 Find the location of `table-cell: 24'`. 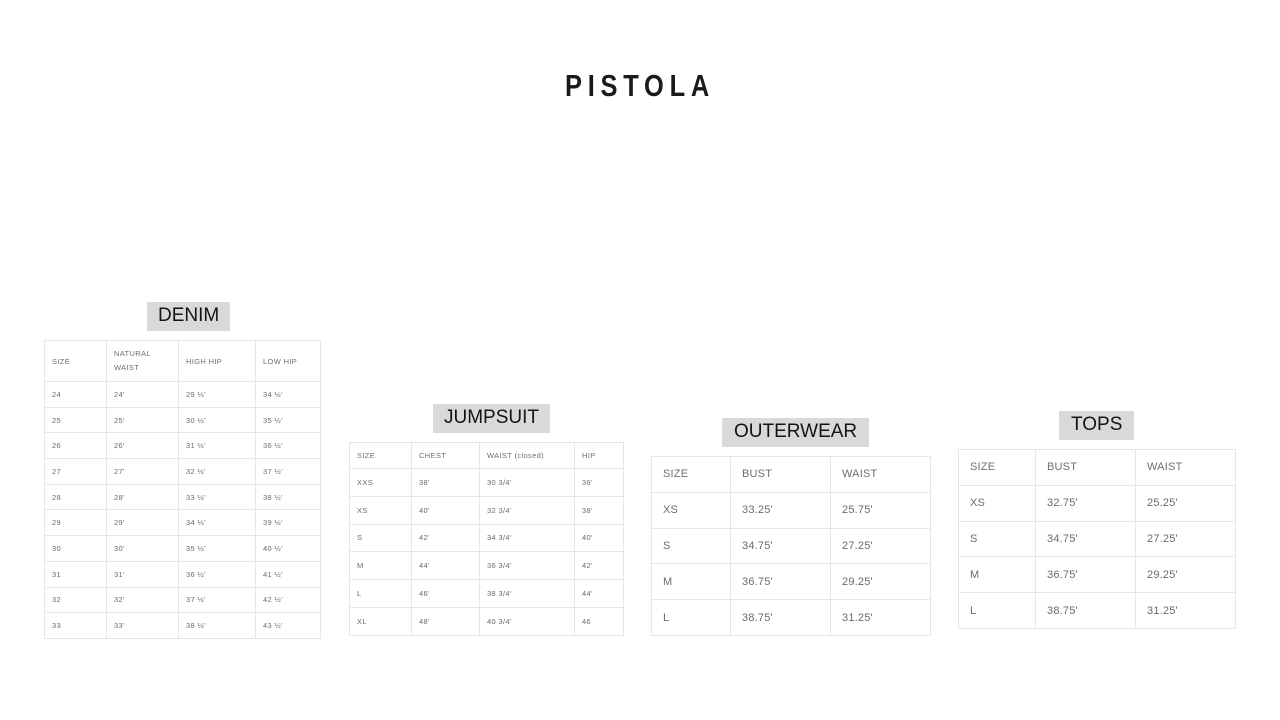

table-cell: 24' is located at coordinates (142, 394).